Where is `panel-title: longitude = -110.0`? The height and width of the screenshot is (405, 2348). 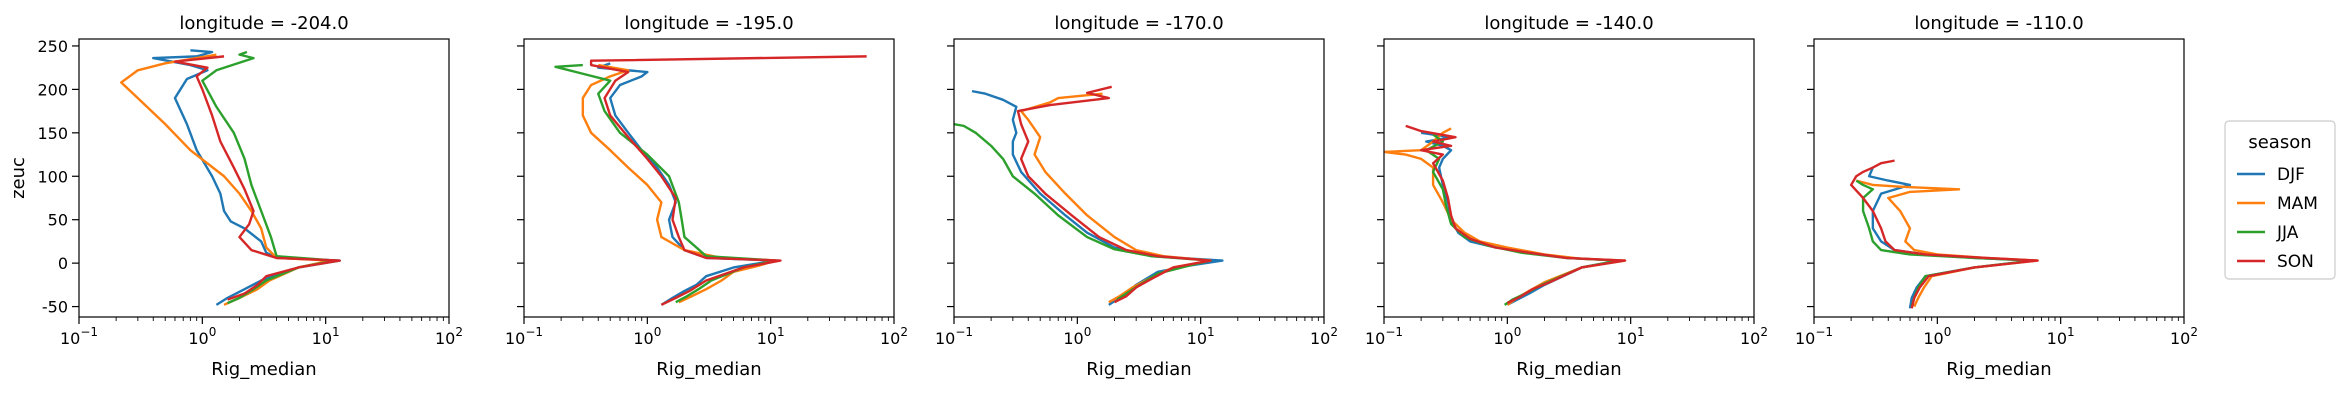
panel-title: longitude = -110.0 is located at coordinates (1998, 23).